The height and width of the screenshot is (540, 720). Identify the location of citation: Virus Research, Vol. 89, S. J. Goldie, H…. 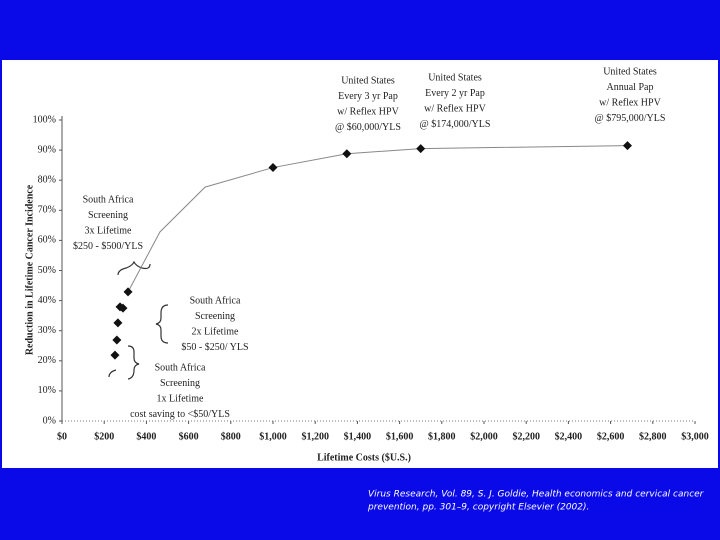
(536, 495).